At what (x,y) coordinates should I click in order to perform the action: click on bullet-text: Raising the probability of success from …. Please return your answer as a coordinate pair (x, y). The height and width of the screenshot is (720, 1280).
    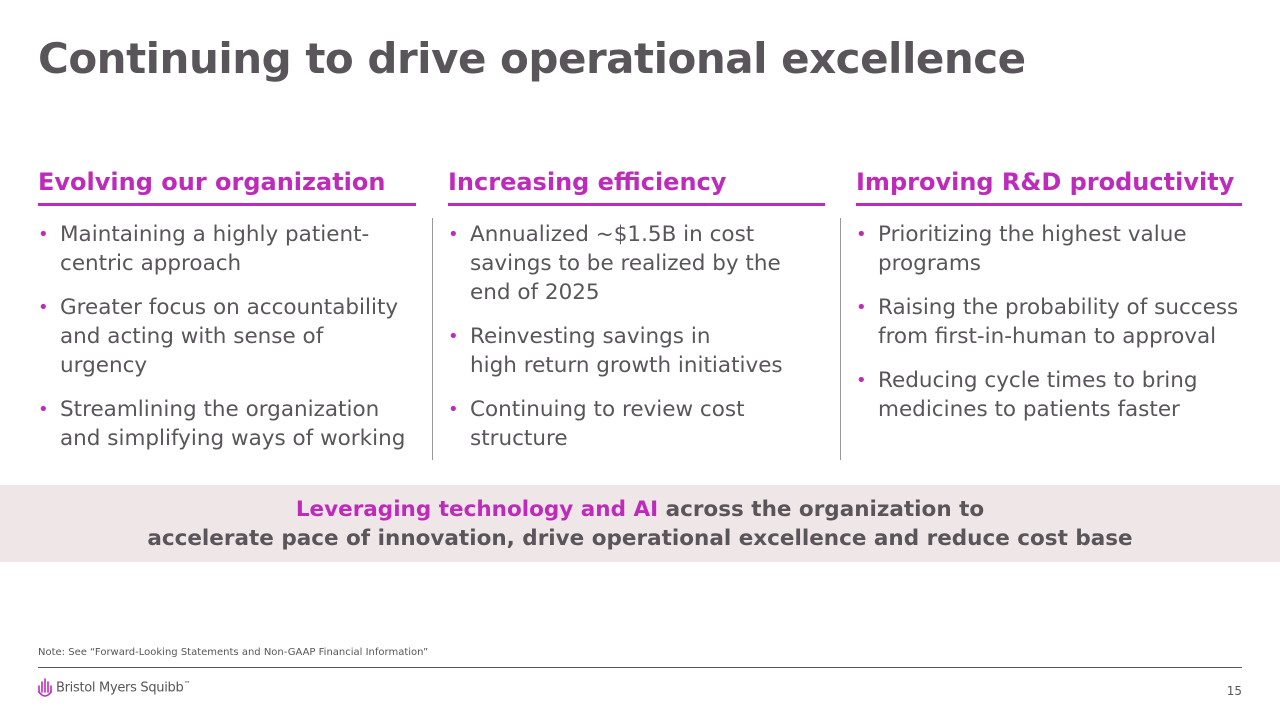
    Looking at the image, I should click on (1058, 322).